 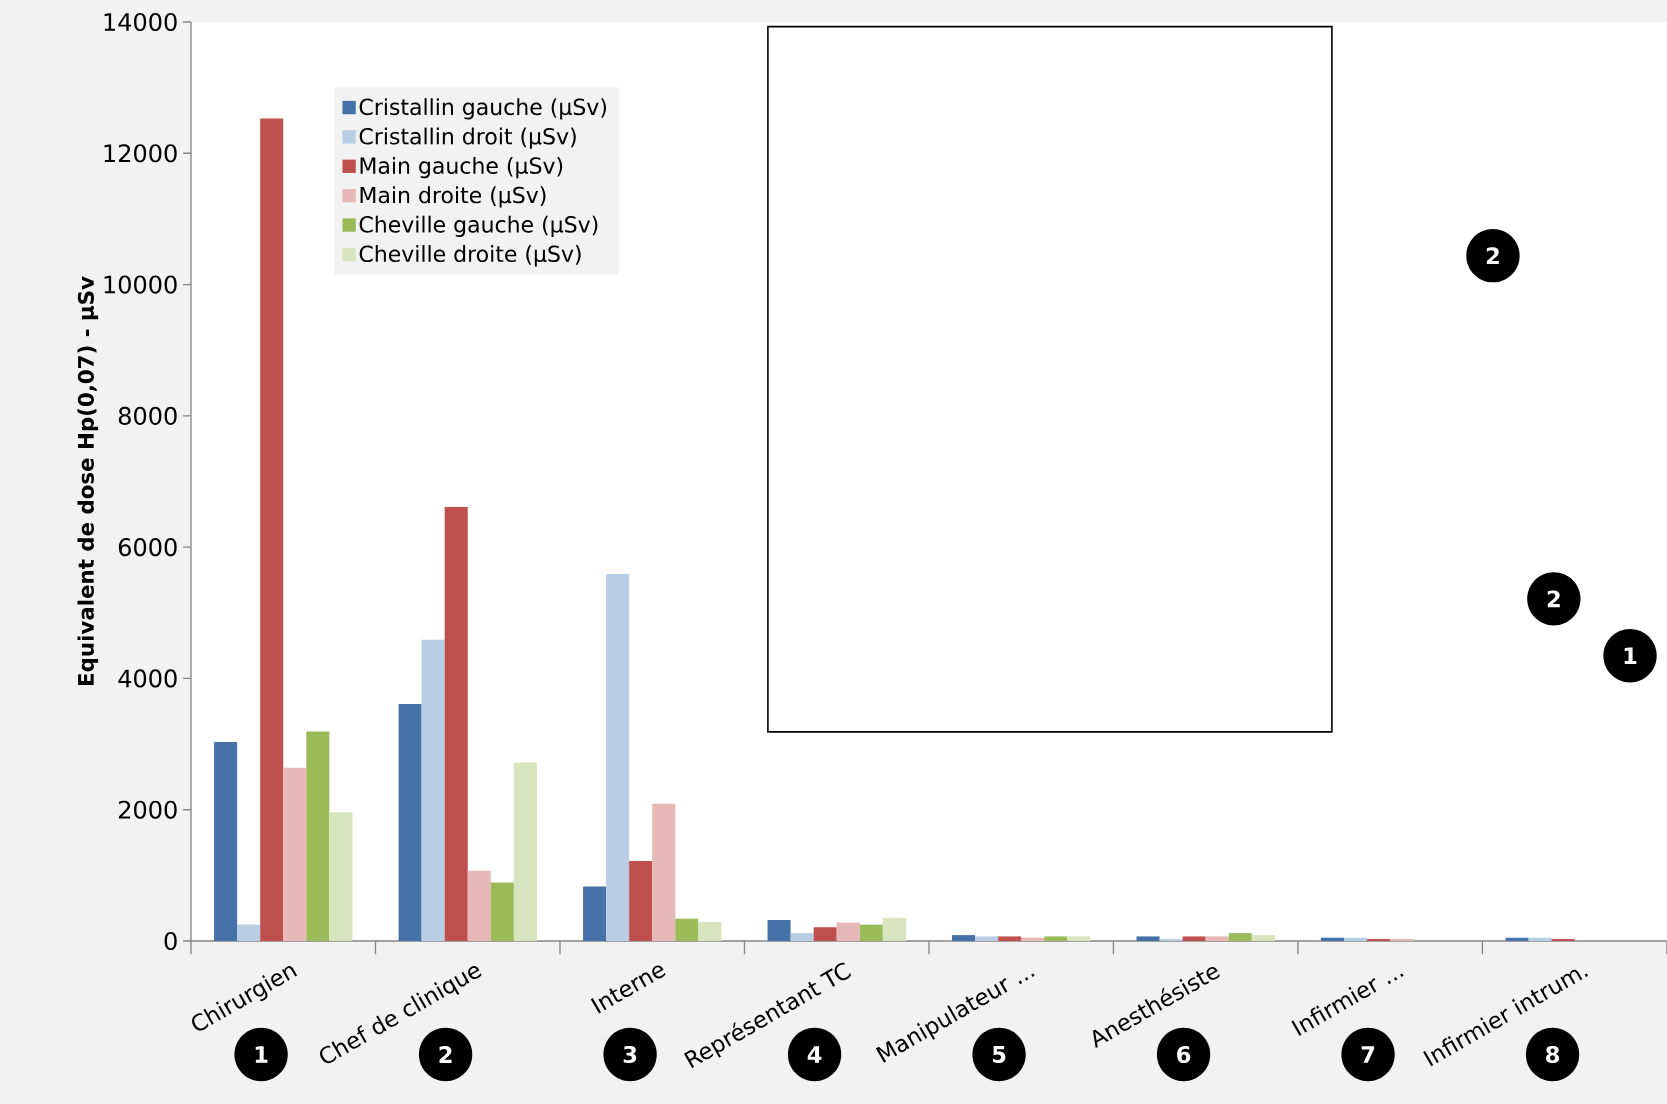 I want to click on legend-label: Main droite (µSv), so click(x=453, y=197).